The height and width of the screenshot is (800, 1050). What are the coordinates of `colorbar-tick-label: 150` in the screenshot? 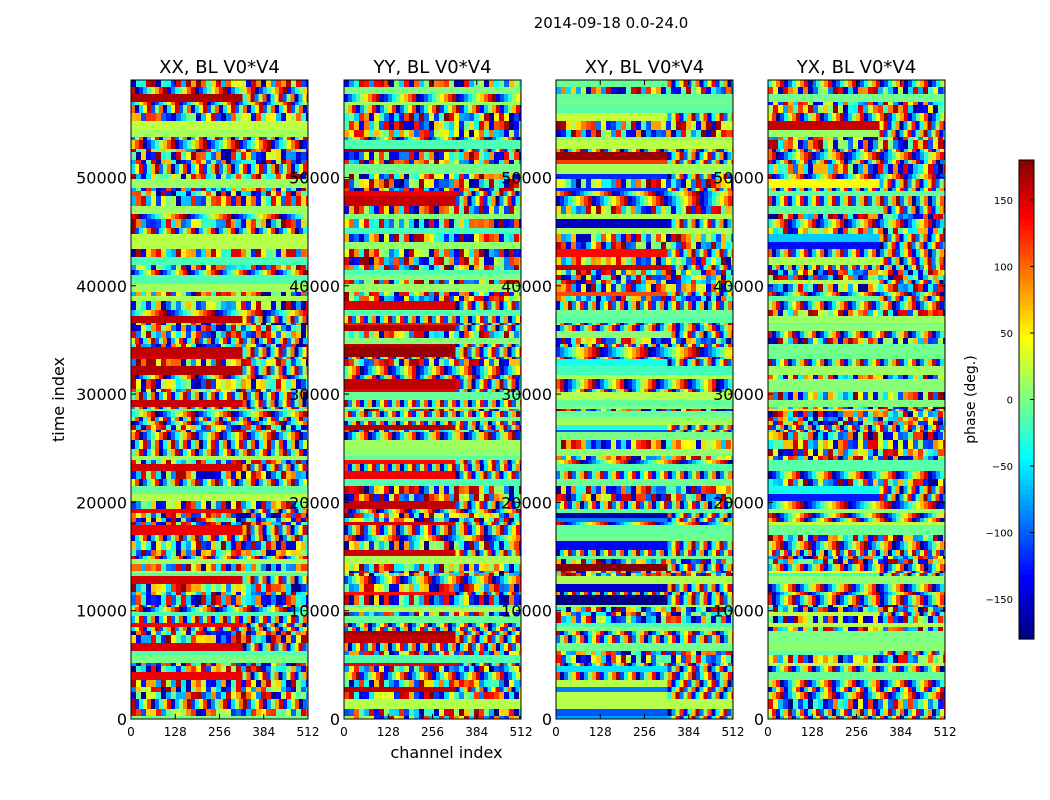 It's located at (1003, 201).